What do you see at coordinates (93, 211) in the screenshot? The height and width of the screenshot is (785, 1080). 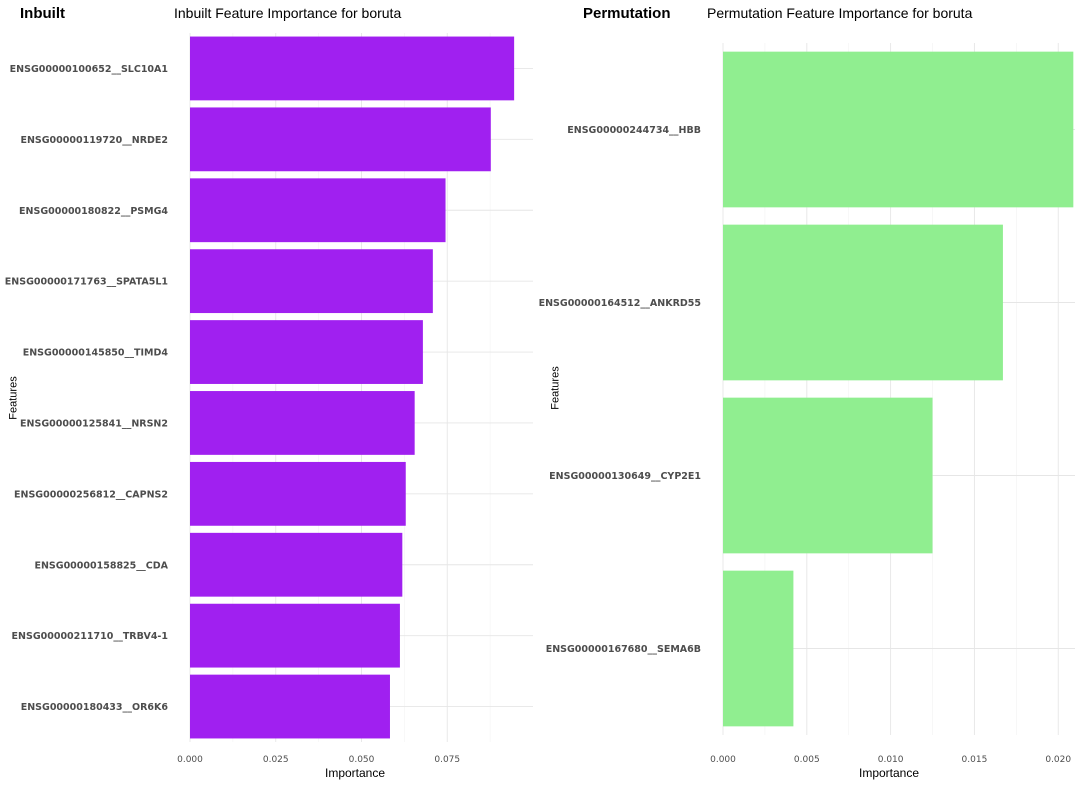 I see `category-label: ENSG00000180822__PSMG4` at bounding box center [93, 211].